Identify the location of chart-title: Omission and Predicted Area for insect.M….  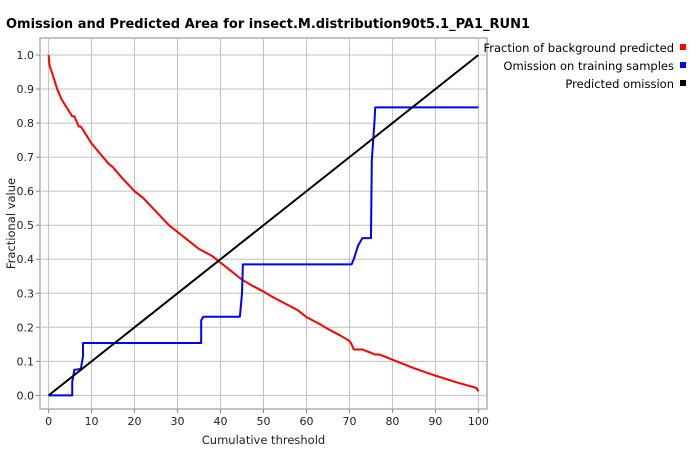
(268, 24).